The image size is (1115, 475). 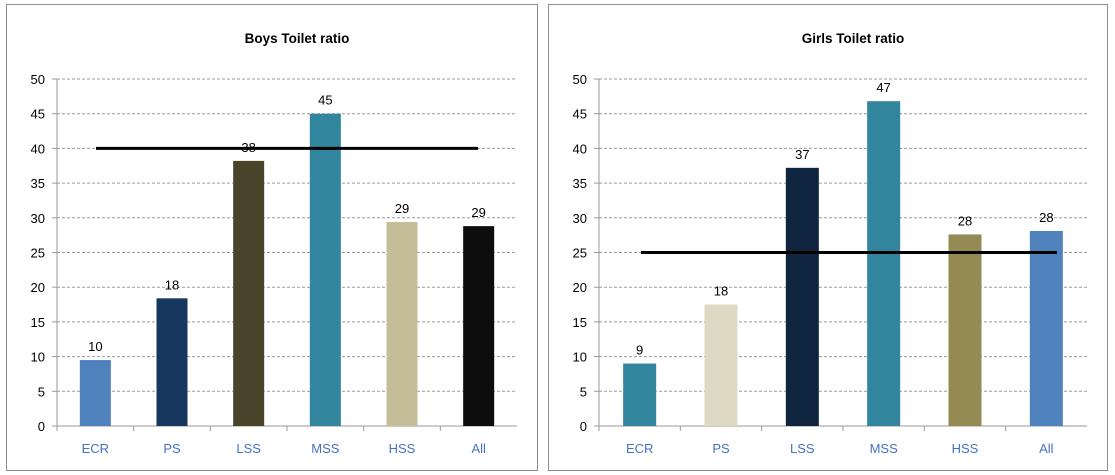 I want to click on chart-title: Boys Toilet ratio, so click(x=297, y=38).